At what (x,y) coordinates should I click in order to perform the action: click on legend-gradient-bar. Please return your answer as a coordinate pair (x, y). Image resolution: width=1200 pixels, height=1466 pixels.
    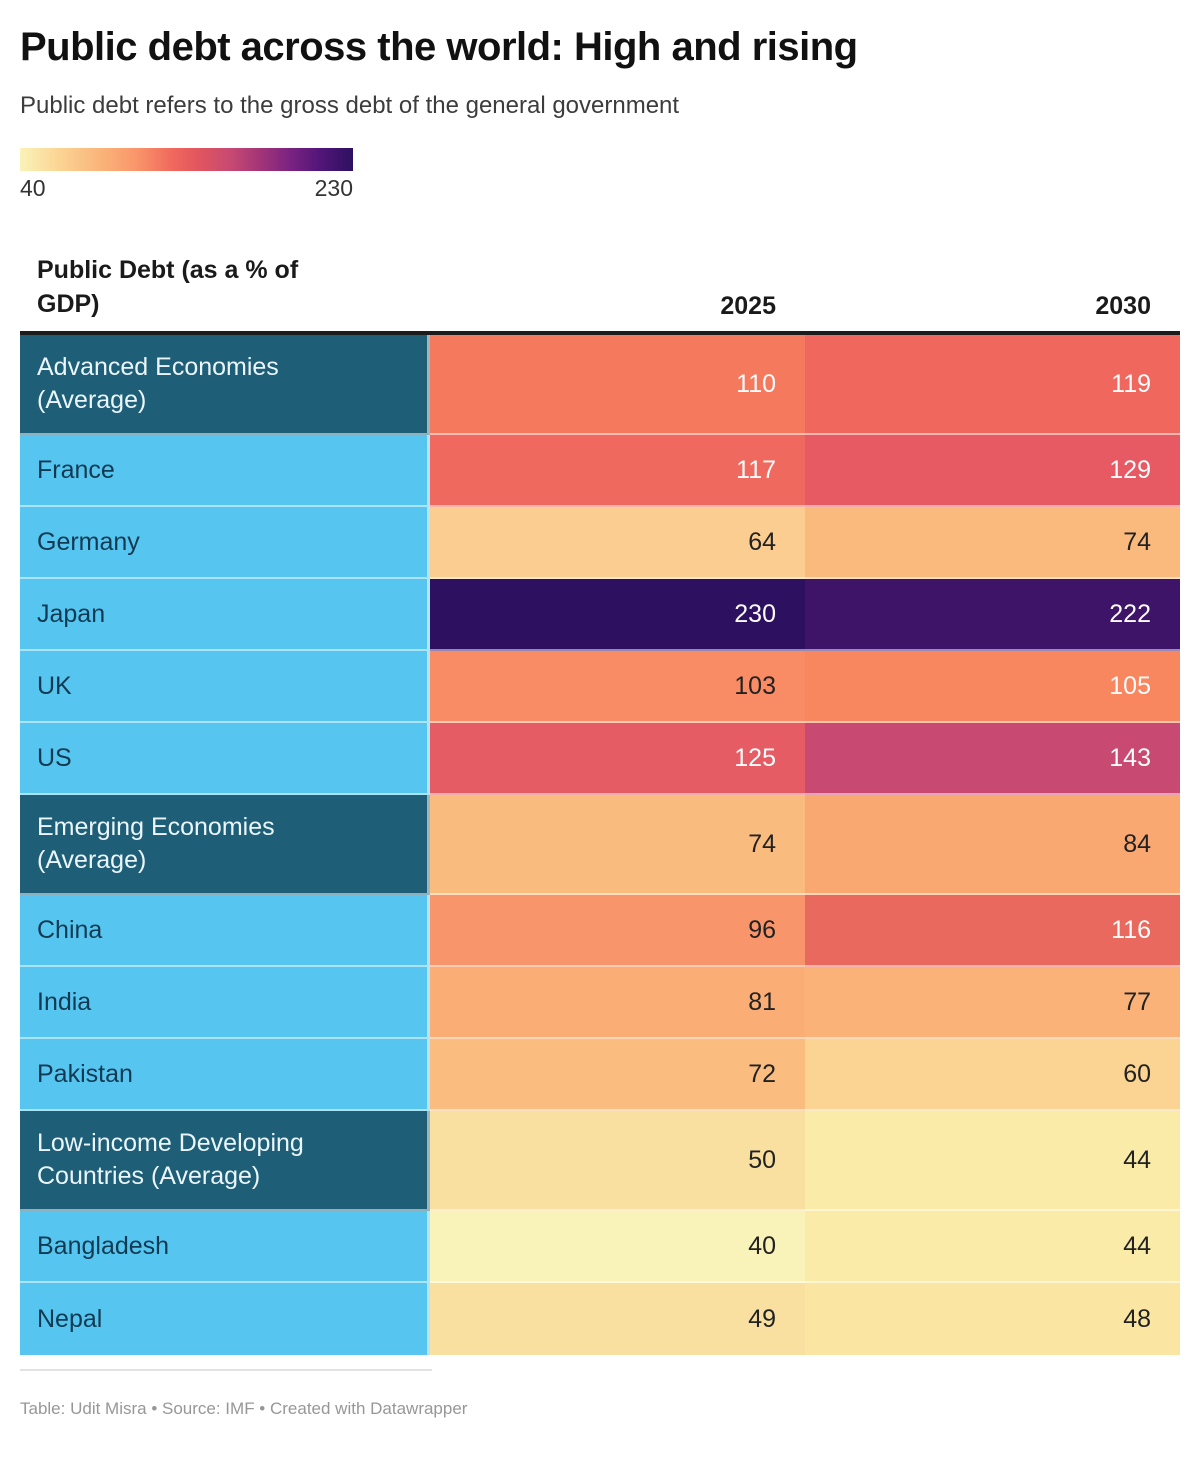
    Looking at the image, I should click on (186, 159).